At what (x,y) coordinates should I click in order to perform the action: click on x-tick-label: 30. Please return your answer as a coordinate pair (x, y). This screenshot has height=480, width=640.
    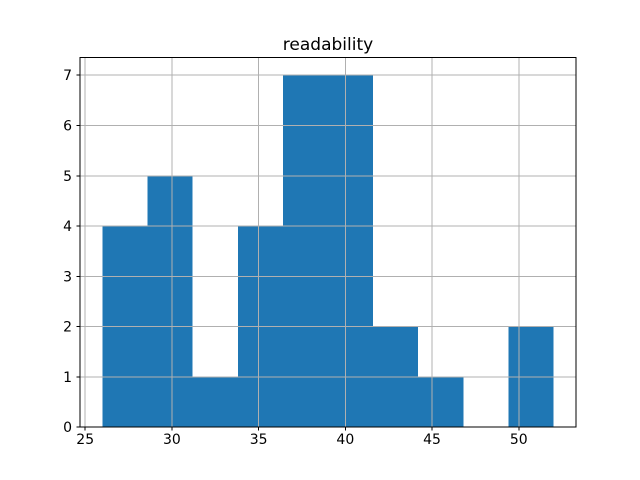
    Looking at the image, I should click on (172, 440).